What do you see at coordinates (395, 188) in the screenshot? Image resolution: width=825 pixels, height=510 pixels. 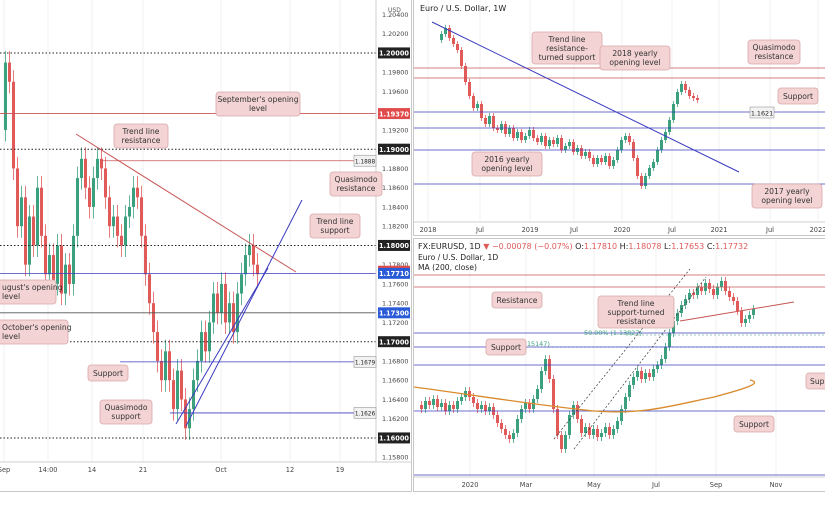 I see `price-tick: 1.18600` at bounding box center [395, 188].